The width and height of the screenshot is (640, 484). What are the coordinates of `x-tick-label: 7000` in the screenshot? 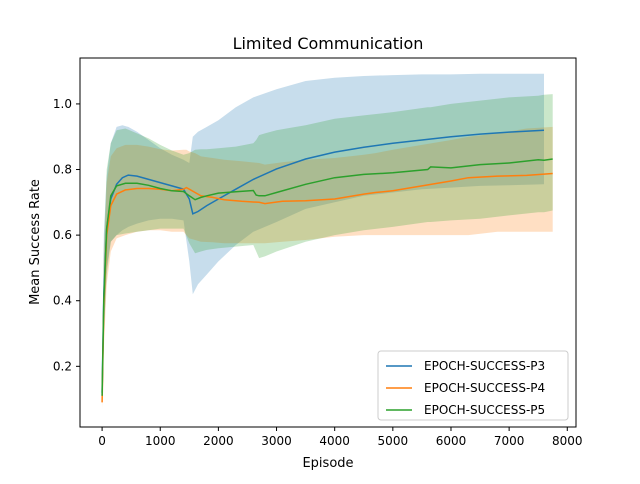 It's located at (509, 441).